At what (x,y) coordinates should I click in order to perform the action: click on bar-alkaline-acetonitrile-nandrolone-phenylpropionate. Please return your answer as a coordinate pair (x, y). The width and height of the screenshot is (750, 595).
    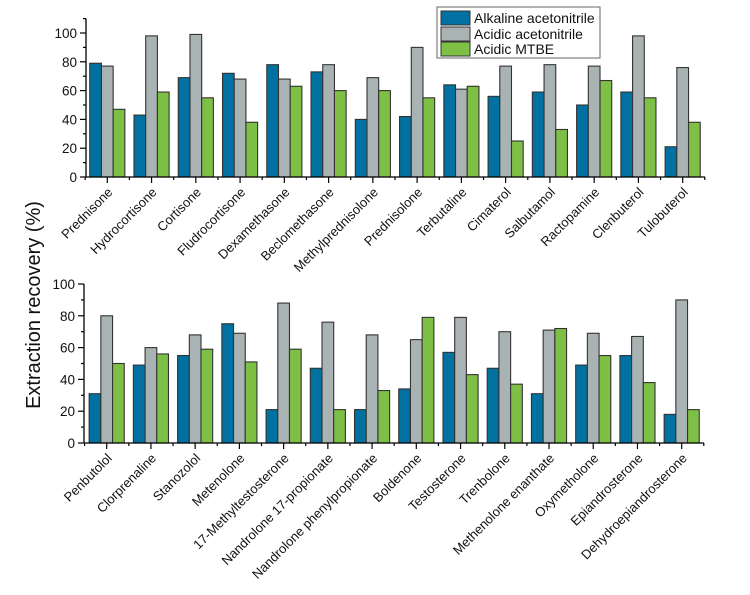
    Looking at the image, I should click on (360, 426).